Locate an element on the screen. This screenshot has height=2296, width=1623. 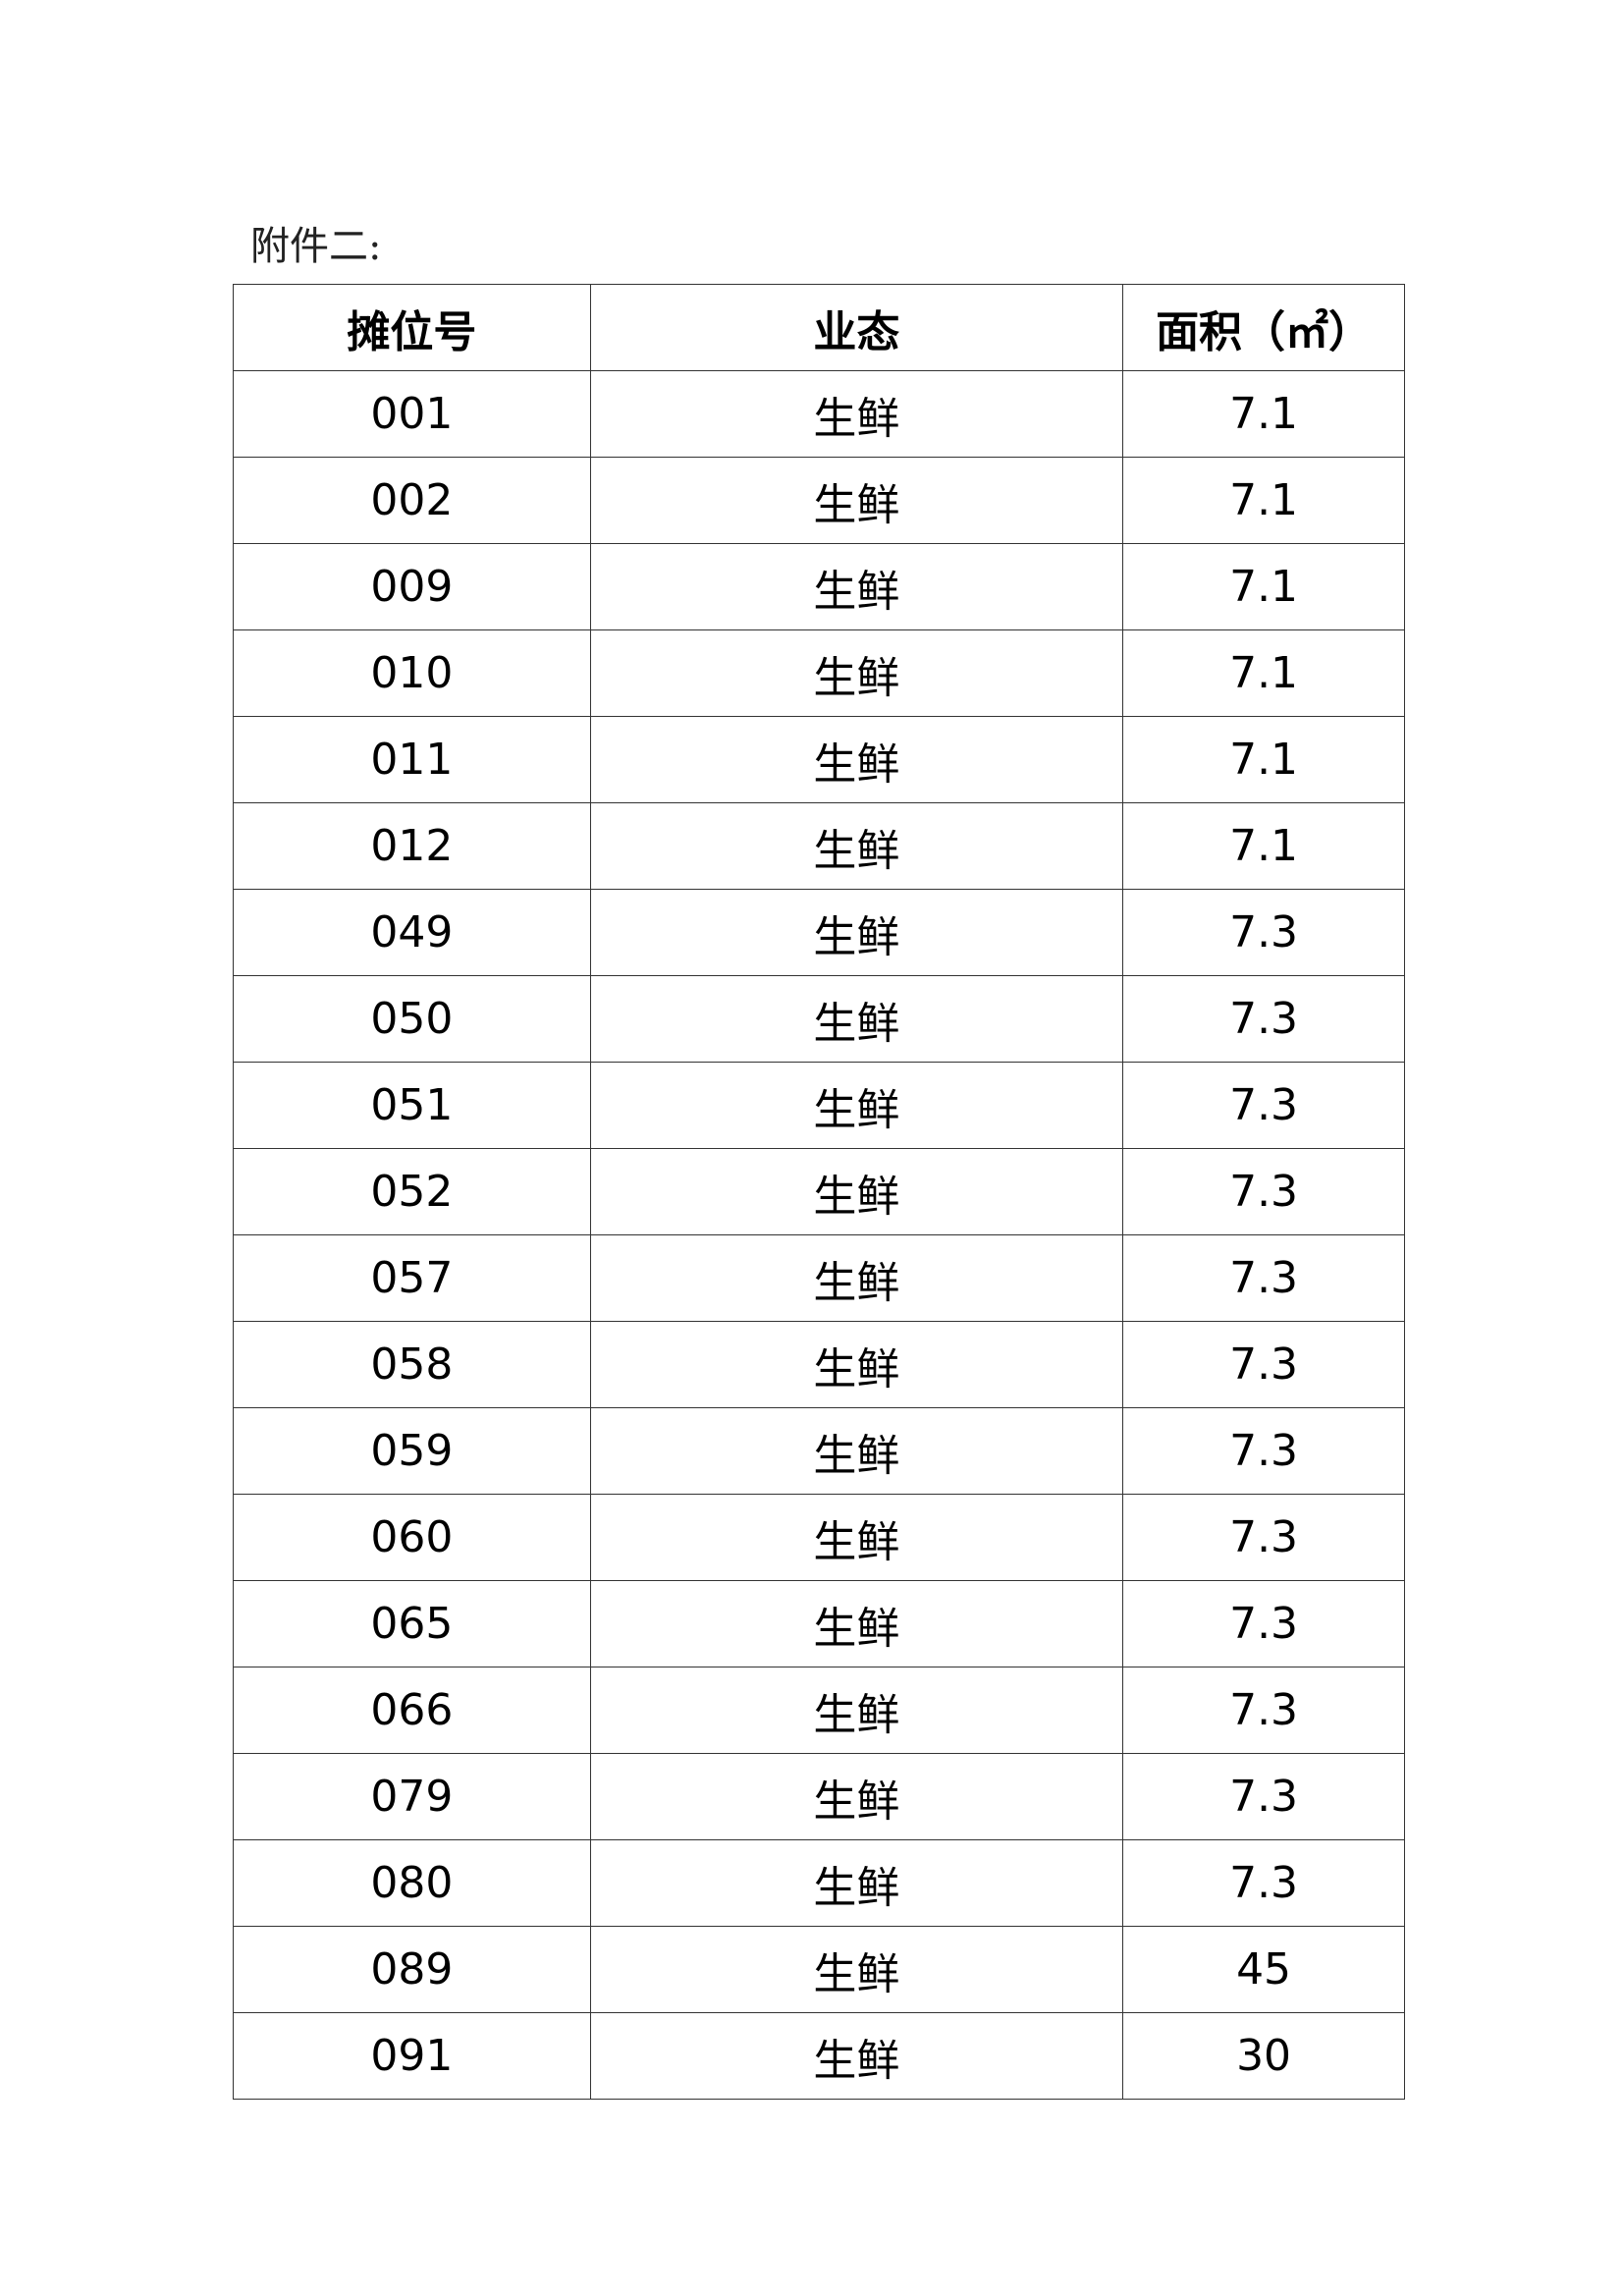
table-row: 060 生鲜 7.3 is located at coordinates (819, 1537).